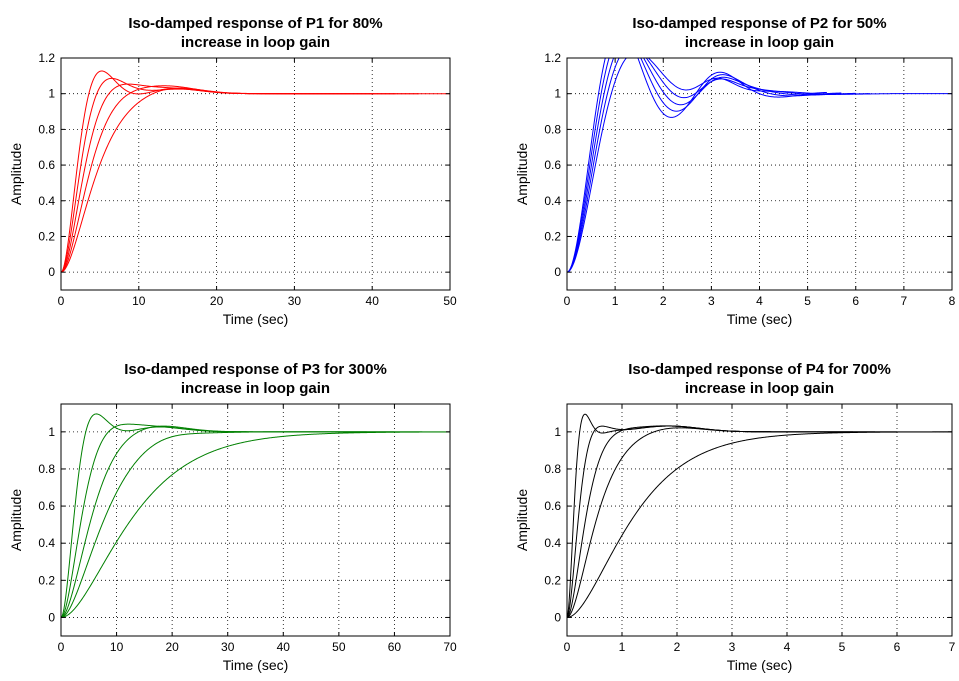  I want to click on chart-title-line1: Iso-damped response of P2 for 50%, so click(759, 23).